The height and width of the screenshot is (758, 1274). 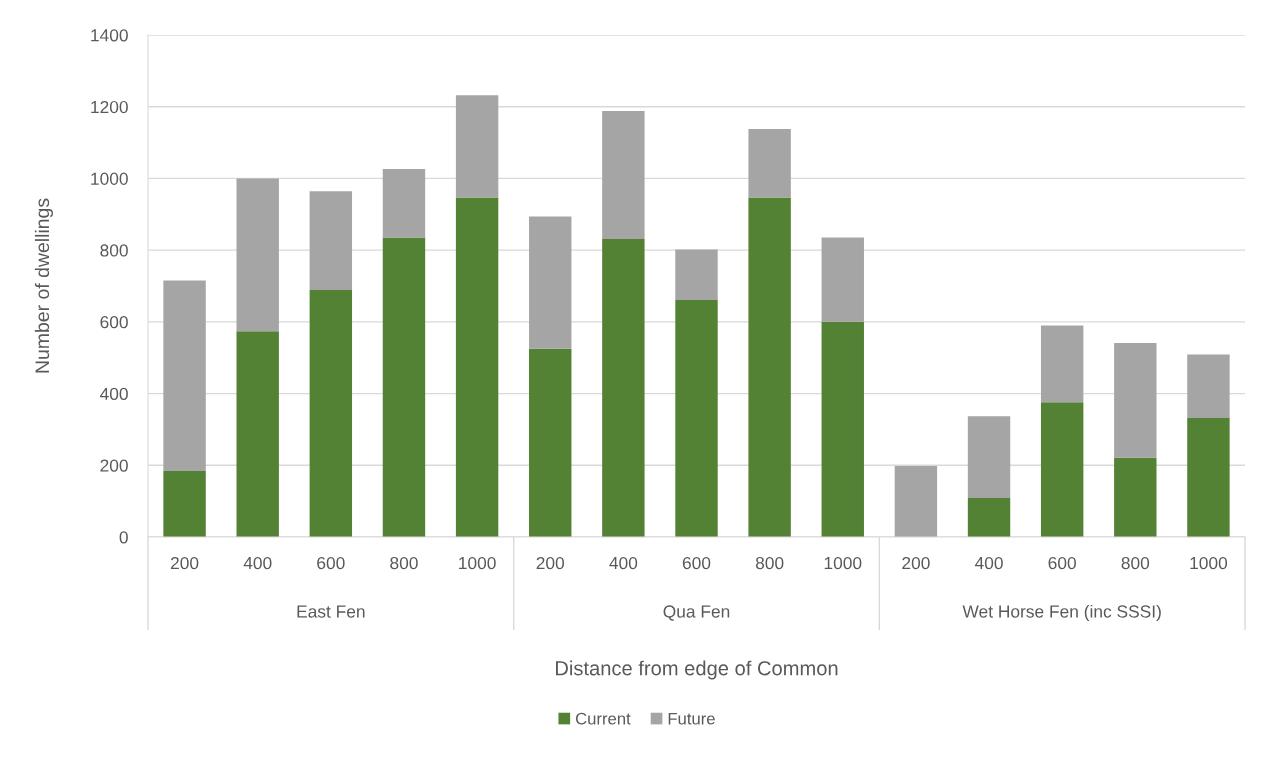 What do you see at coordinates (696, 613) in the screenshot?
I see `text: Qua Fen` at bounding box center [696, 613].